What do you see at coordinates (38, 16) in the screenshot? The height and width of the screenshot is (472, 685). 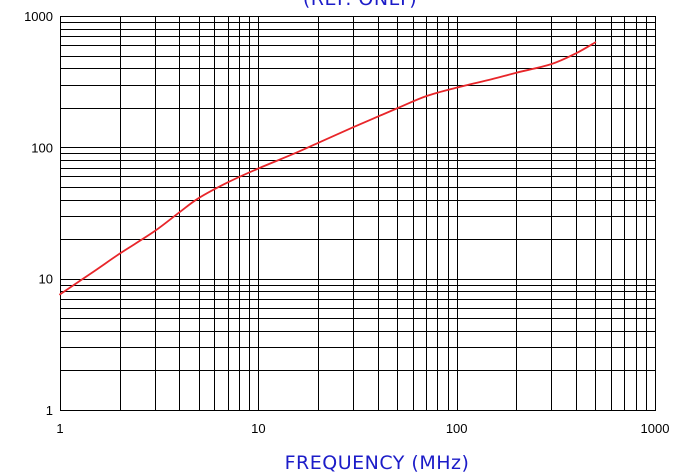 I see `y-tick-label: 1000` at bounding box center [38, 16].